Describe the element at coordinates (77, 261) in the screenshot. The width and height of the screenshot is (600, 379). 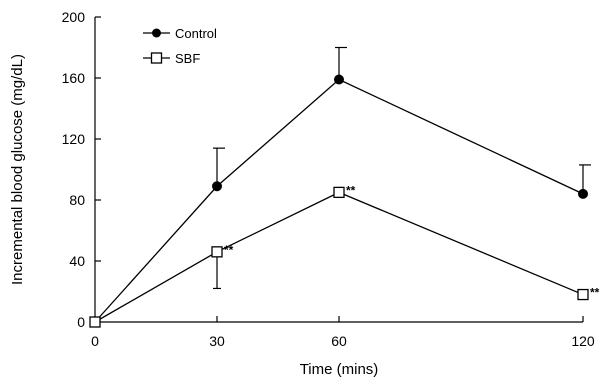
I see `y-tick-label: 40` at that location.